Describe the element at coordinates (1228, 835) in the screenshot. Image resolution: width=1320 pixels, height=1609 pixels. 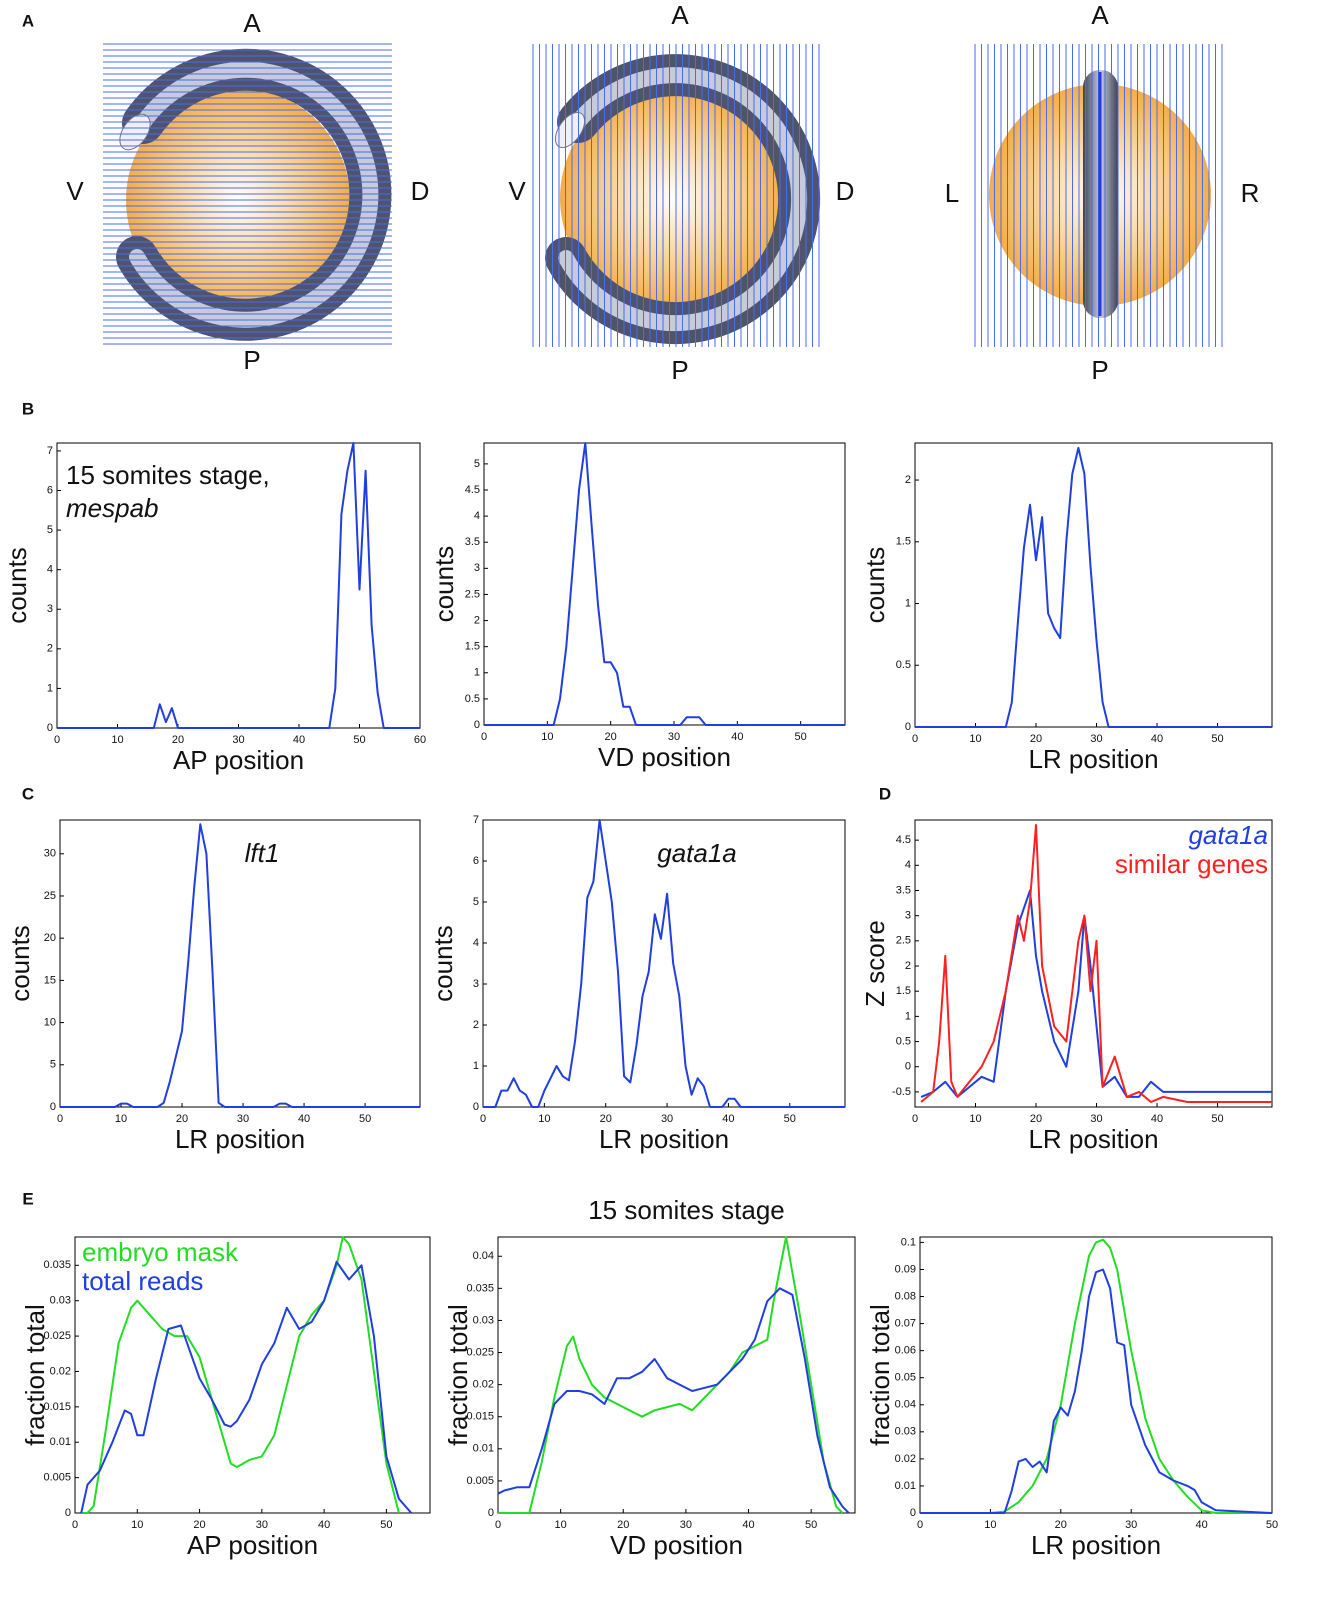
I see `legend-entry: gata1a` at that location.